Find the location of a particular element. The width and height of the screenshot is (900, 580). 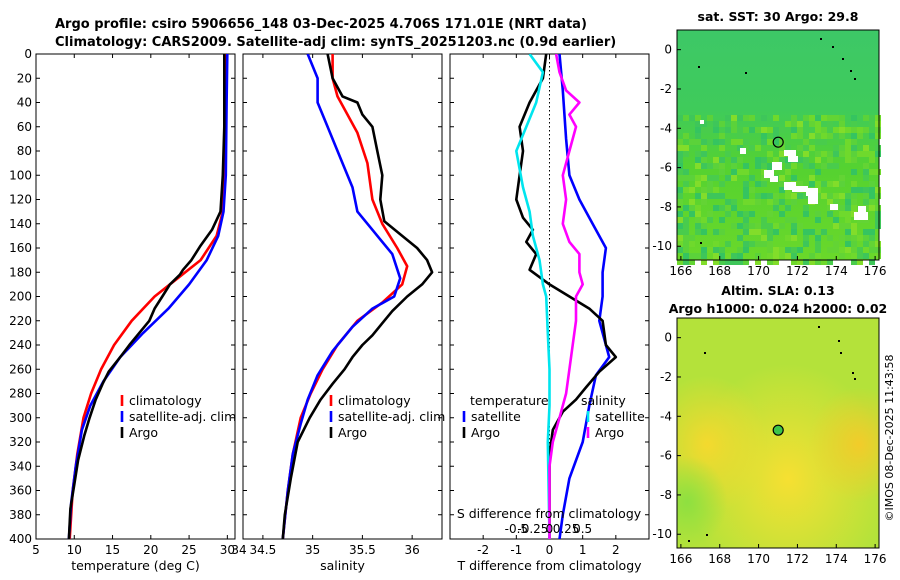

legend-label: climatology is located at coordinates (165, 400).